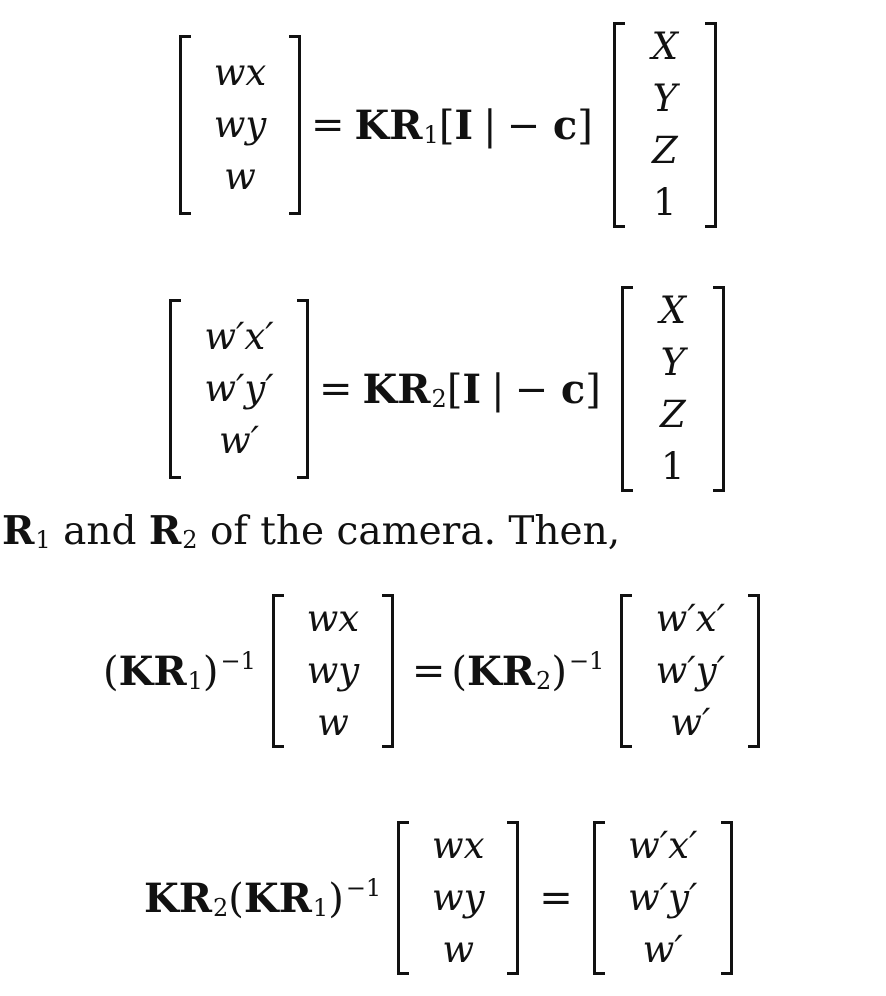 Image resolution: width=886 pixels, height=996 pixels. I want to click on right-vector-4: w′x′ w′y′ w′, so click(662, 898).